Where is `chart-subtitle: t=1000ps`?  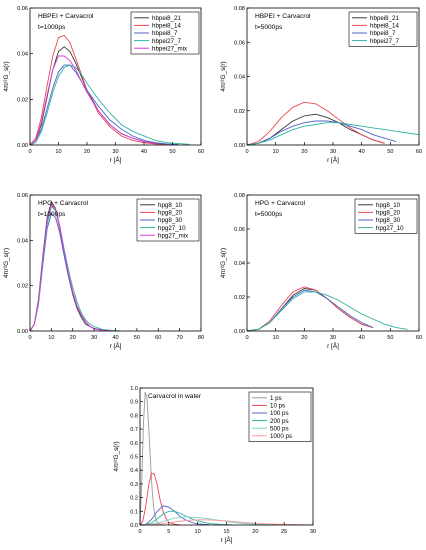 chart-subtitle: t=1000ps is located at coordinates (52, 214).